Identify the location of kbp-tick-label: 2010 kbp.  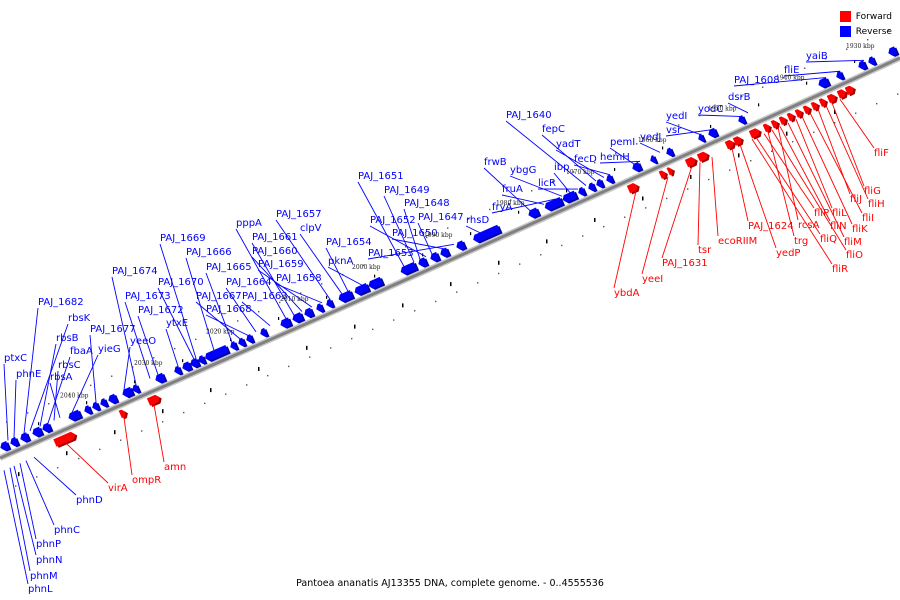
(294, 299).